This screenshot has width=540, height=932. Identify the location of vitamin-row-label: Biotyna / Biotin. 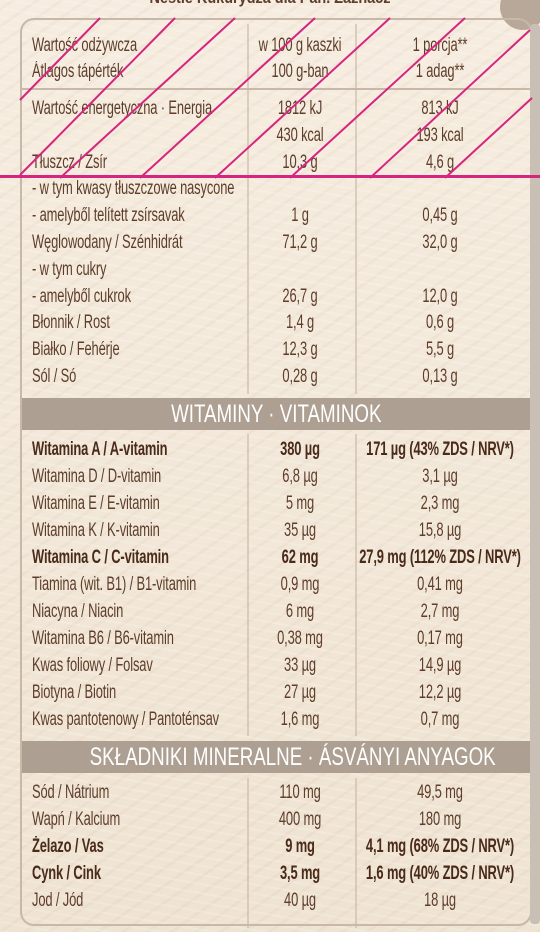
(74, 692).